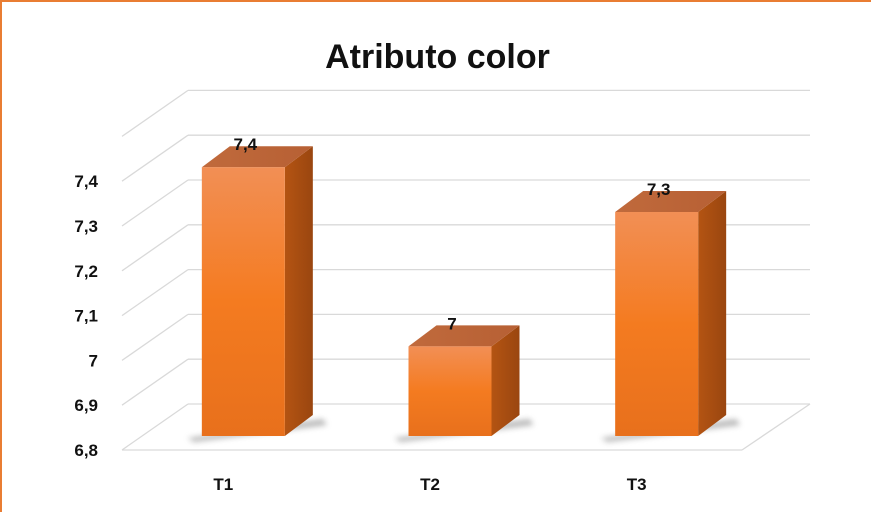 This screenshot has width=871, height=514. I want to click on y-tick-label: 7,1, so click(86, 316).